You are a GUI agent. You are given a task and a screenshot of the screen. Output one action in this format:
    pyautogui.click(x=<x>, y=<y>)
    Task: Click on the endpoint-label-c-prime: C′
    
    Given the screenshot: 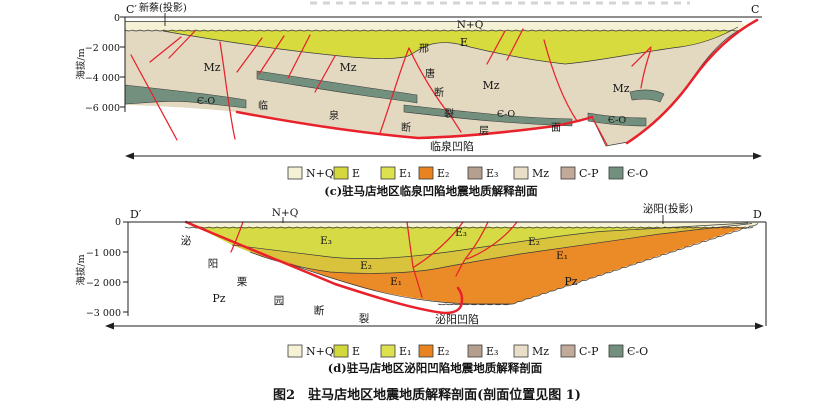 What is the action you would take?
    pyautogui.click(x=131, y=9)
    